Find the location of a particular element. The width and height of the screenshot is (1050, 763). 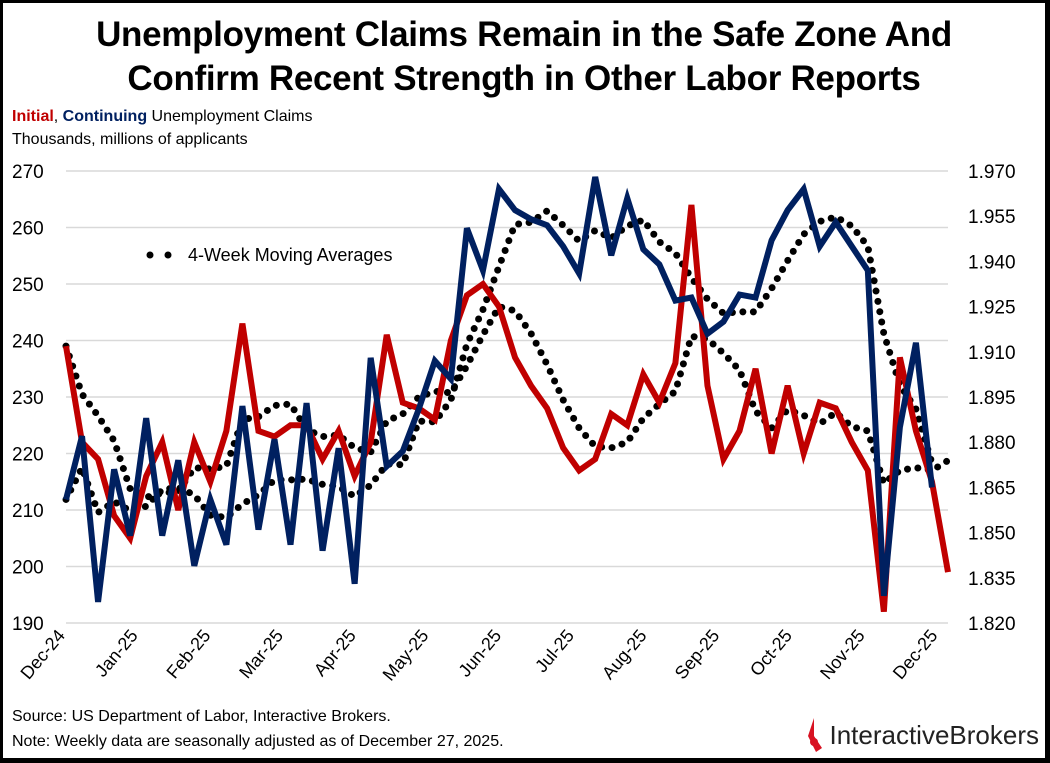

left-axis-tick-label: 220 is located at coordinates (28, 455).